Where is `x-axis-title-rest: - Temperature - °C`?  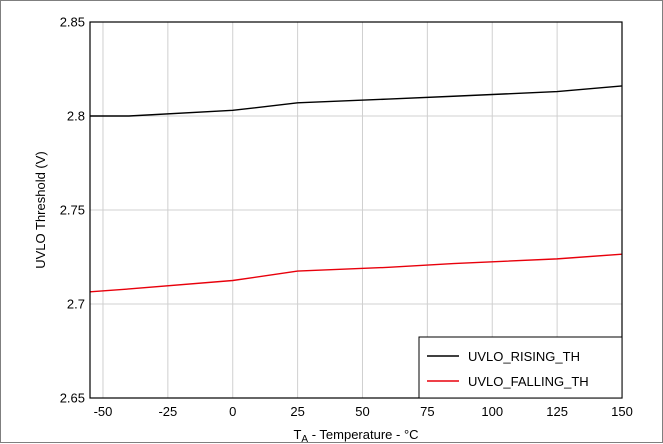 x-axis-title-rest: - Temperature - °C is located at coordinates (363, 434).